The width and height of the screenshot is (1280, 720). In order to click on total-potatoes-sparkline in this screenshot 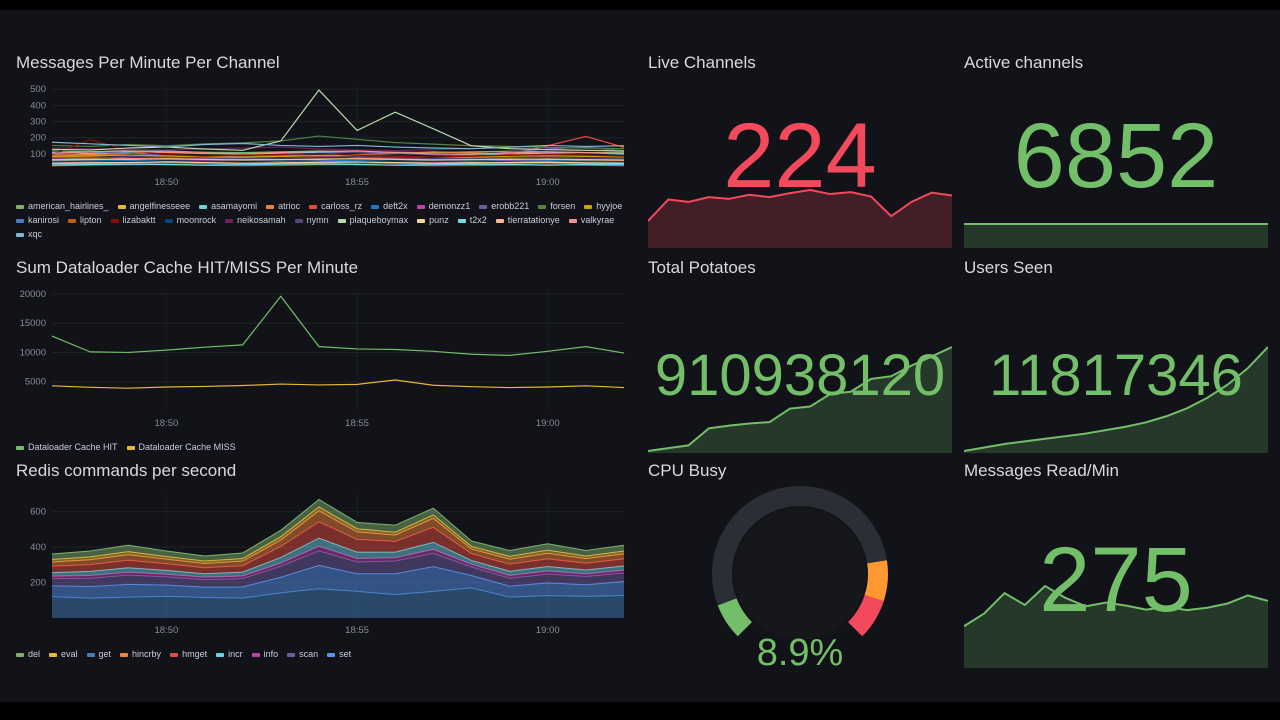, I will do `click(800, 399)`.